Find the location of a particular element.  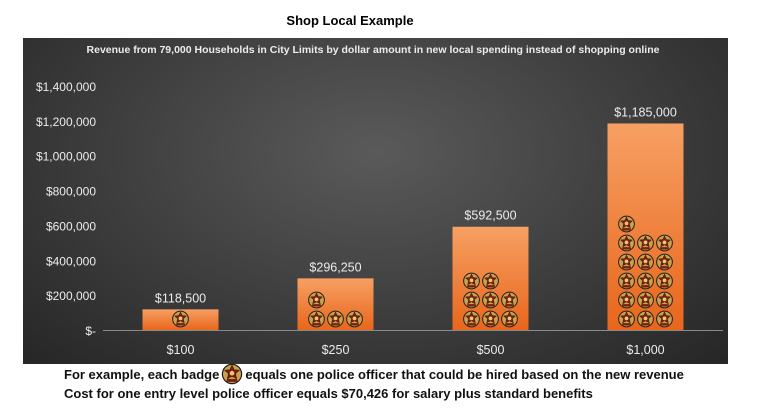

data-label: $592,500 is located at coordinates (490, 216).